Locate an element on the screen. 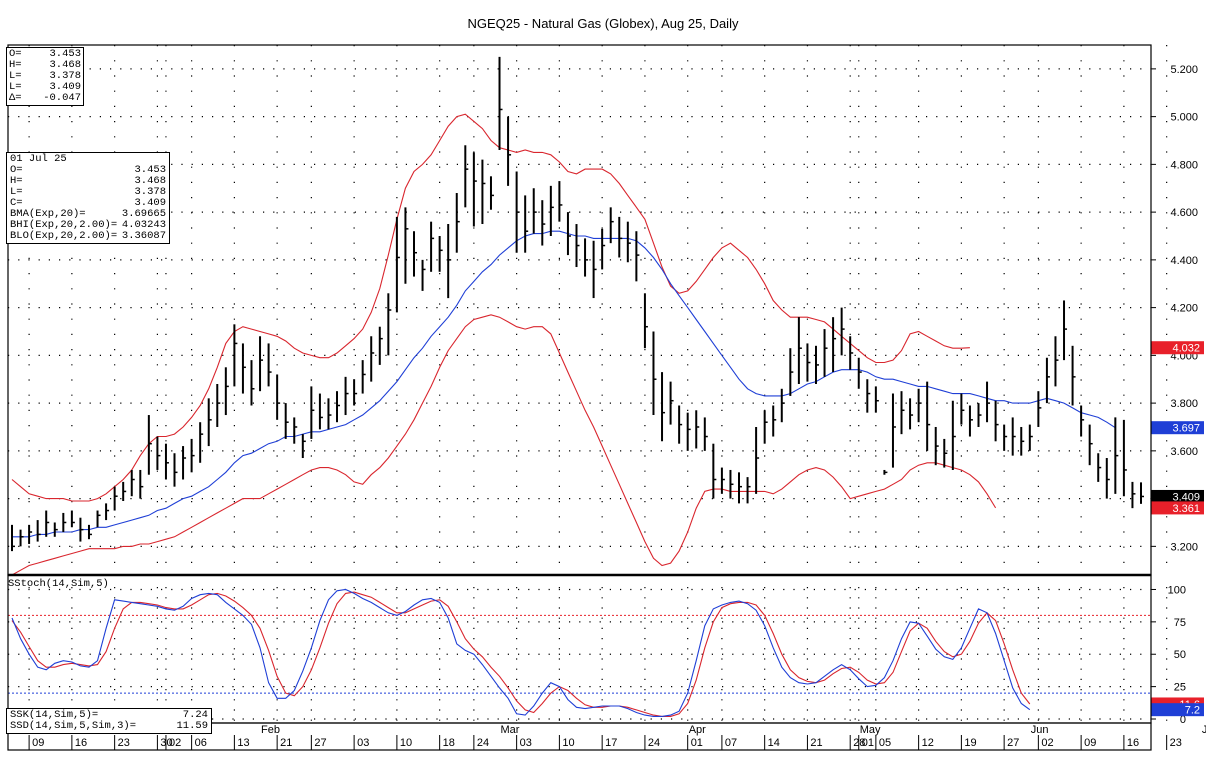  x-axis-frame is located at coordinates (579, 736).